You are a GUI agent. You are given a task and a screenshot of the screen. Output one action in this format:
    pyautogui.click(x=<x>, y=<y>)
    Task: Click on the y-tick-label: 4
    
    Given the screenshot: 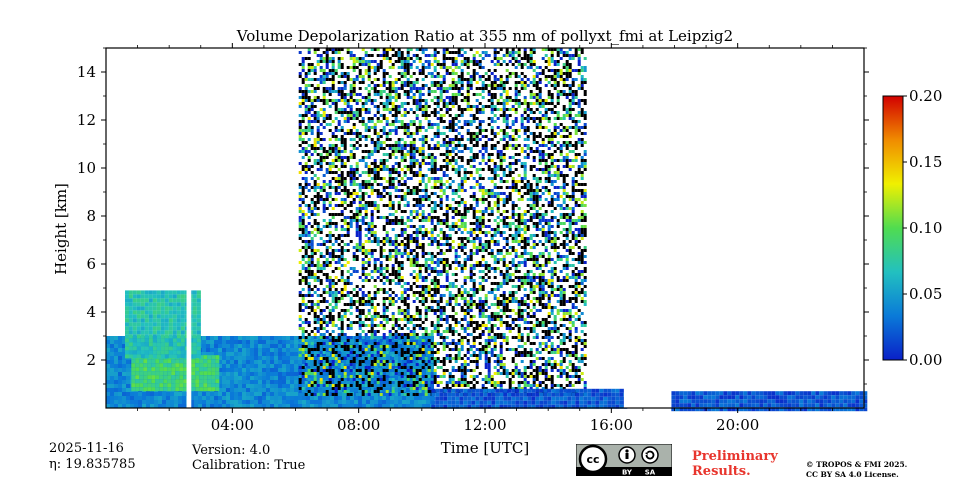 What is the action you would take?
    pyautogui.click(x=91, y=312)
    